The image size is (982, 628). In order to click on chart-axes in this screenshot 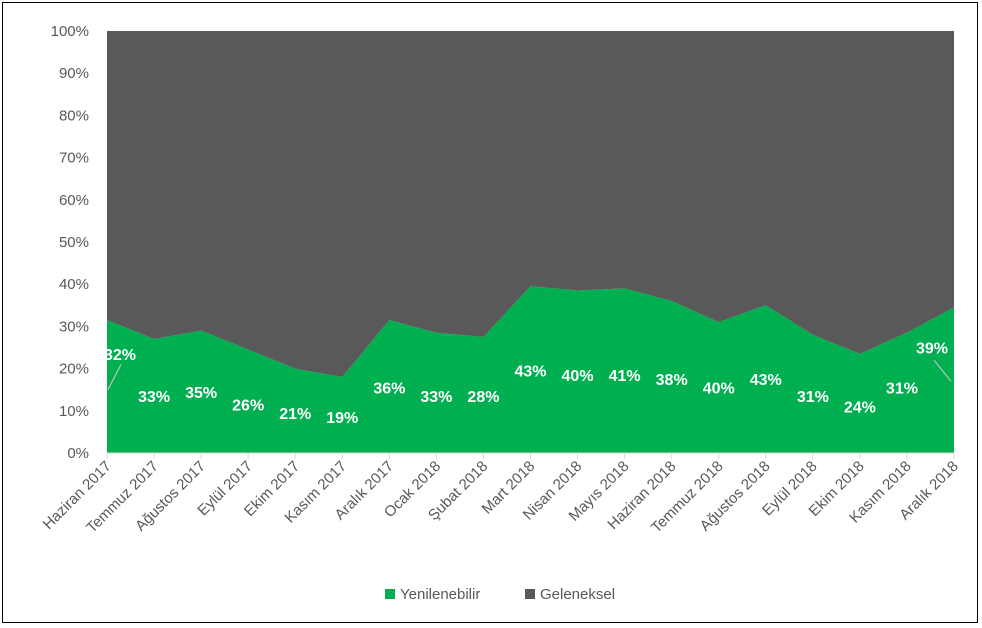, I will do `click(530, 455)`.